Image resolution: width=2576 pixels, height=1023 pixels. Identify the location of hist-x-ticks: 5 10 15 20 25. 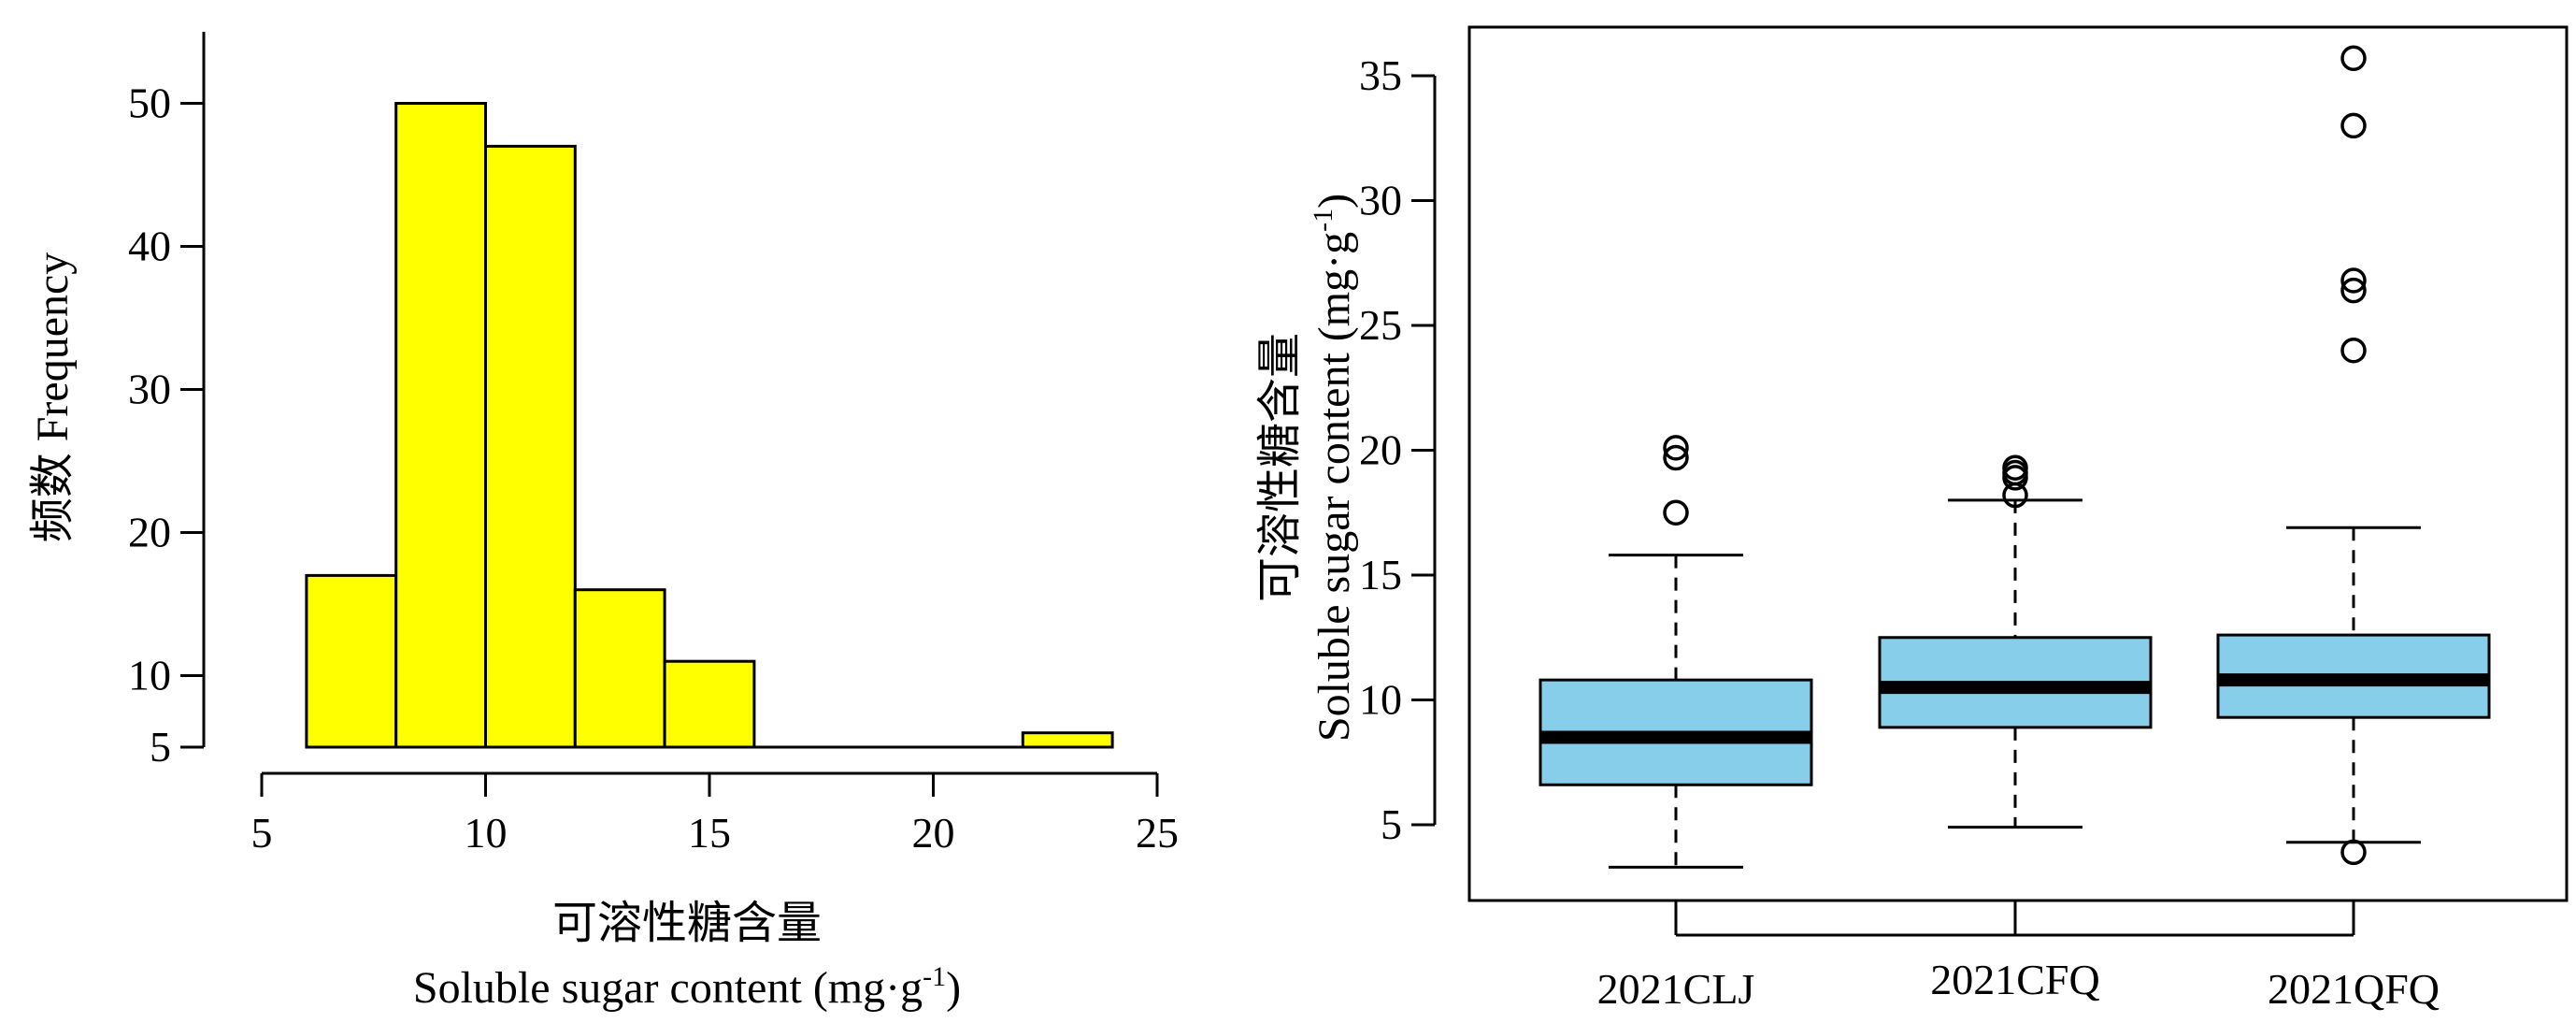
(715, 815).